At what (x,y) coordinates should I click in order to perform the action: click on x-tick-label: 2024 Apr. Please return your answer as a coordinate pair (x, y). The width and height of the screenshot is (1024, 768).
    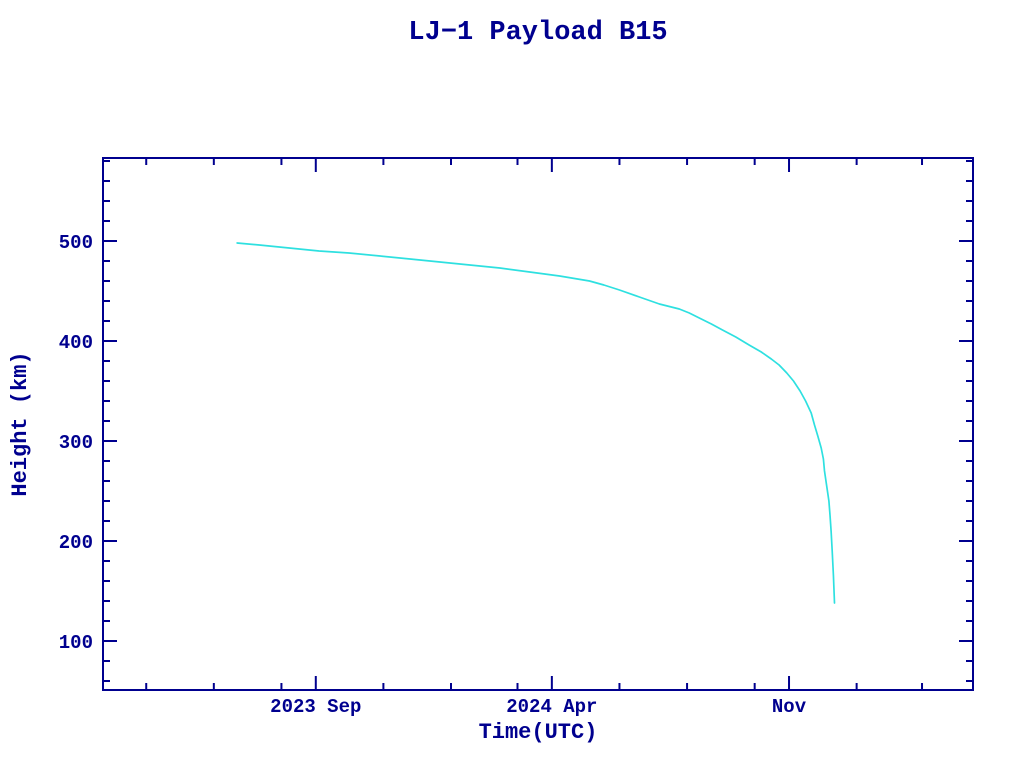
    Looking at the image, I should click on (551, 707).